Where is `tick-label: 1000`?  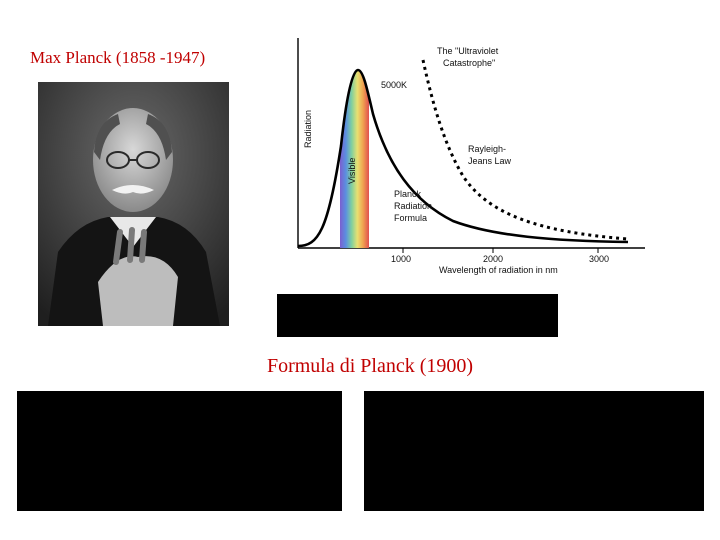 tick-label: 1000 is located at coordinates (401, 259).